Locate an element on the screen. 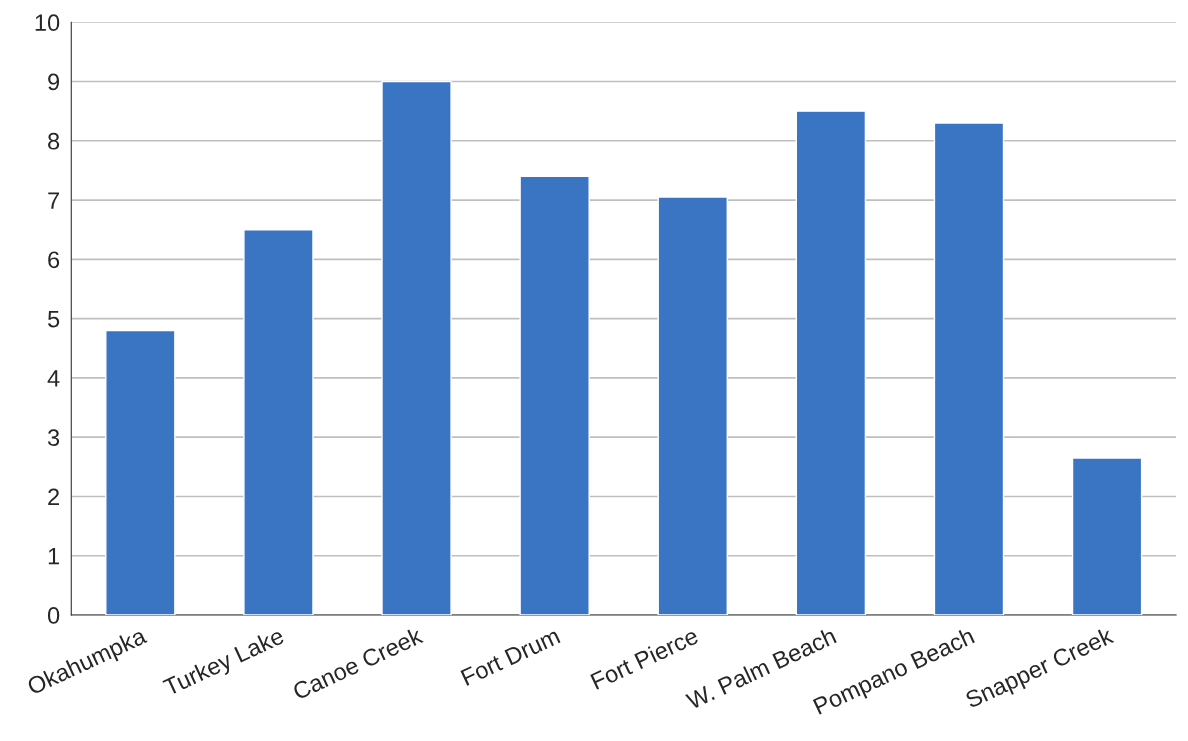 The image size is (1188, 741). y-tick-label: 3 is located at coordinates (53, 437).